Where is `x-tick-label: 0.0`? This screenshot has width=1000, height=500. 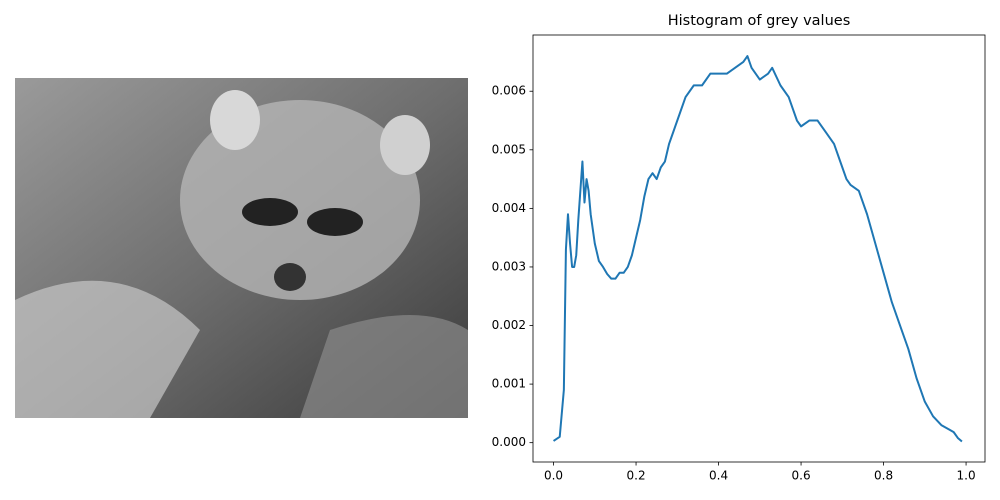 x-tick-label: 0.0 is located at coordinates (553, 476).